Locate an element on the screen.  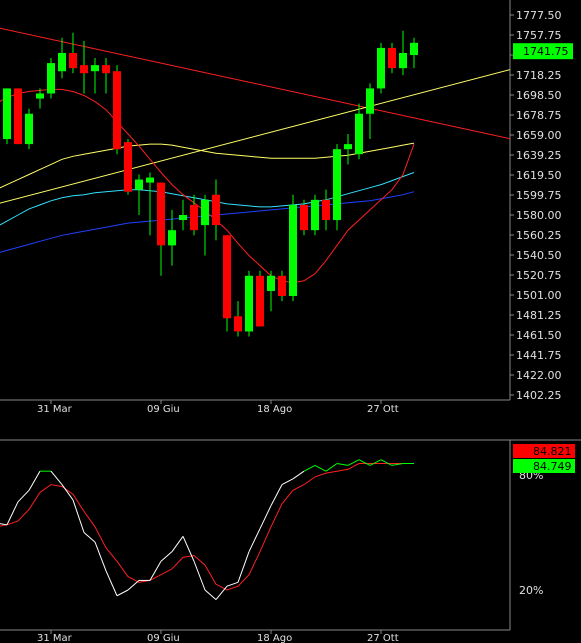
price-y-tick-label: 1501.00 is located at coordinates (539, 295).